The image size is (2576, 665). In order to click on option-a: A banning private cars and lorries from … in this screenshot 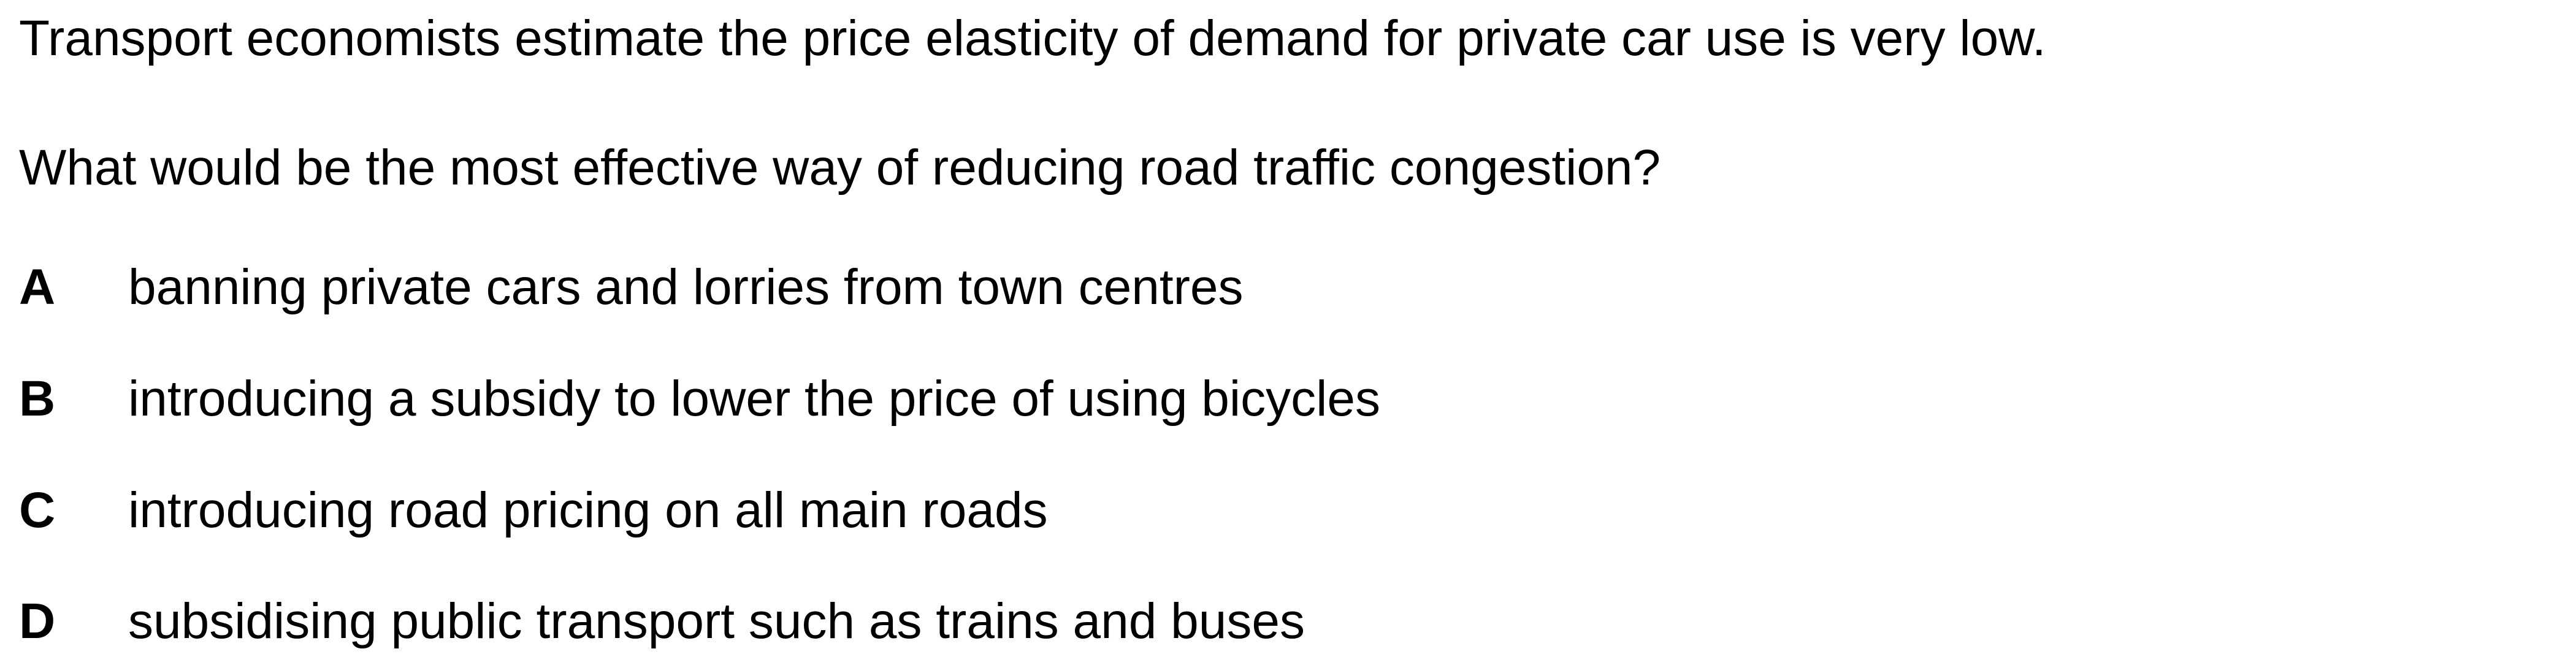, I will do `click(631, 289)`.